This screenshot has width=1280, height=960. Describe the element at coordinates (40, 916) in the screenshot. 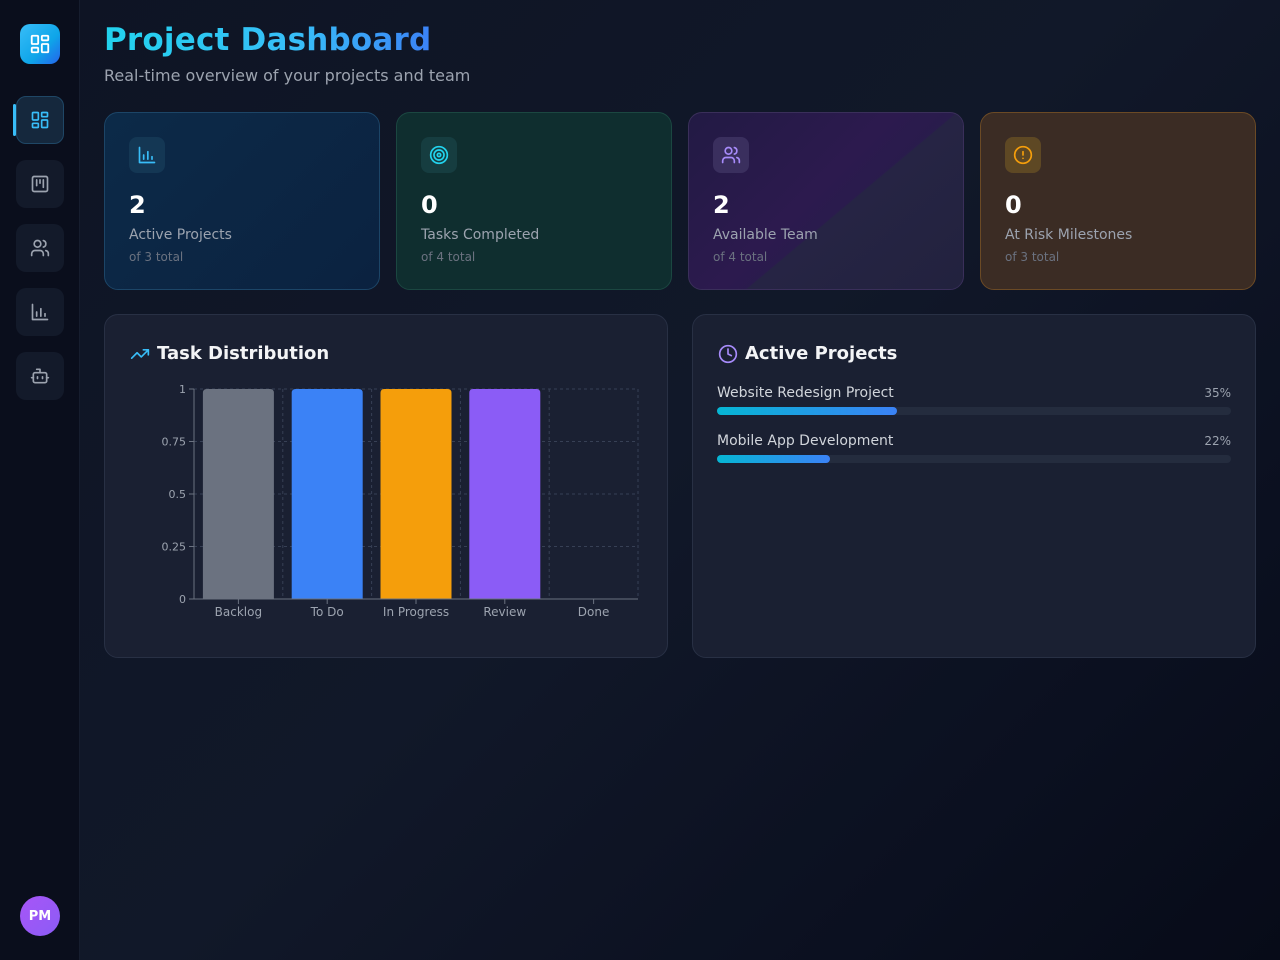

I see `user-avatar: PM` at that location.